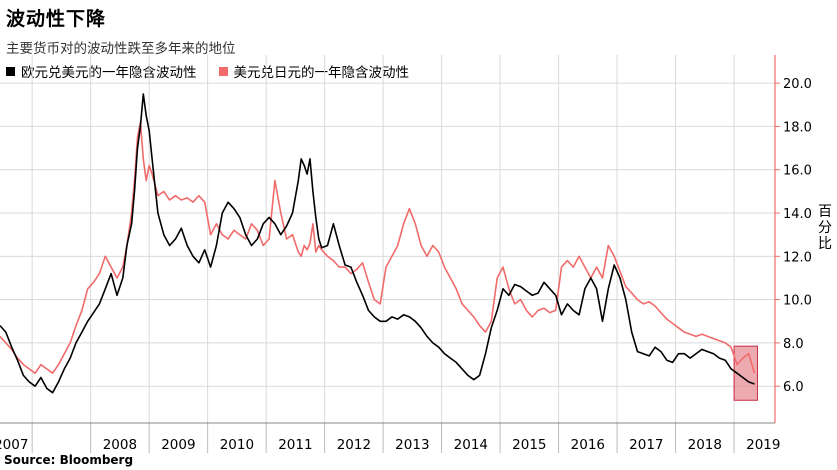 The height and width of the screenshot is (470, 837). Describe the element at coordinates (69, 460) in the screenshot. I see `source-note: Source: Bloomberg` at that location.